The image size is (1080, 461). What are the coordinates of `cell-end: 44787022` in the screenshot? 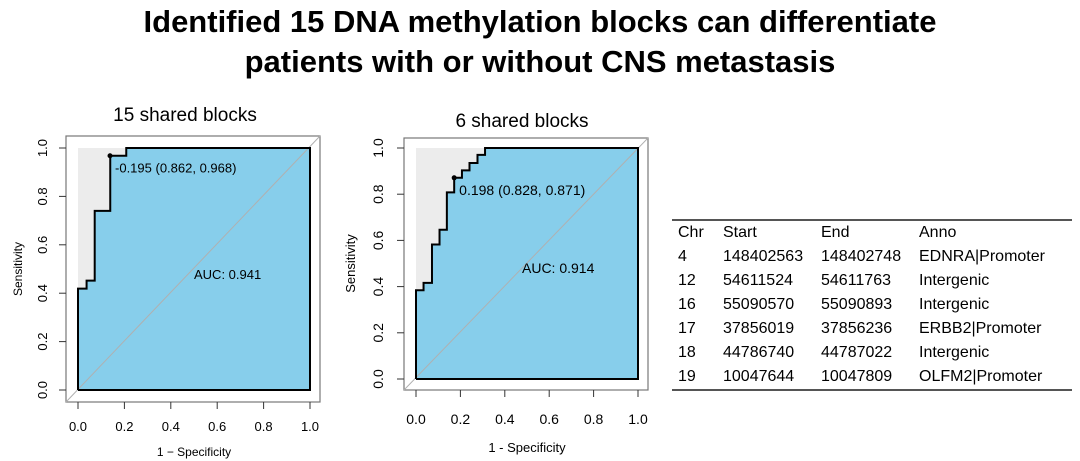 It's located at (857, 352).